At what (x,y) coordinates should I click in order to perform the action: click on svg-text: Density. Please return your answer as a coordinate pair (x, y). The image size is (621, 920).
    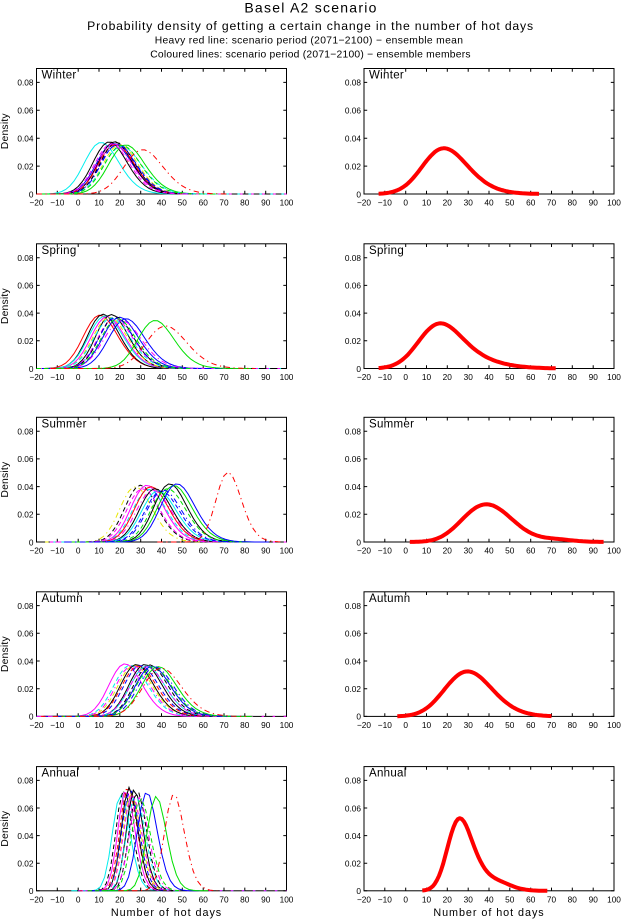
    Looking at the image, I should click on (5, 653).